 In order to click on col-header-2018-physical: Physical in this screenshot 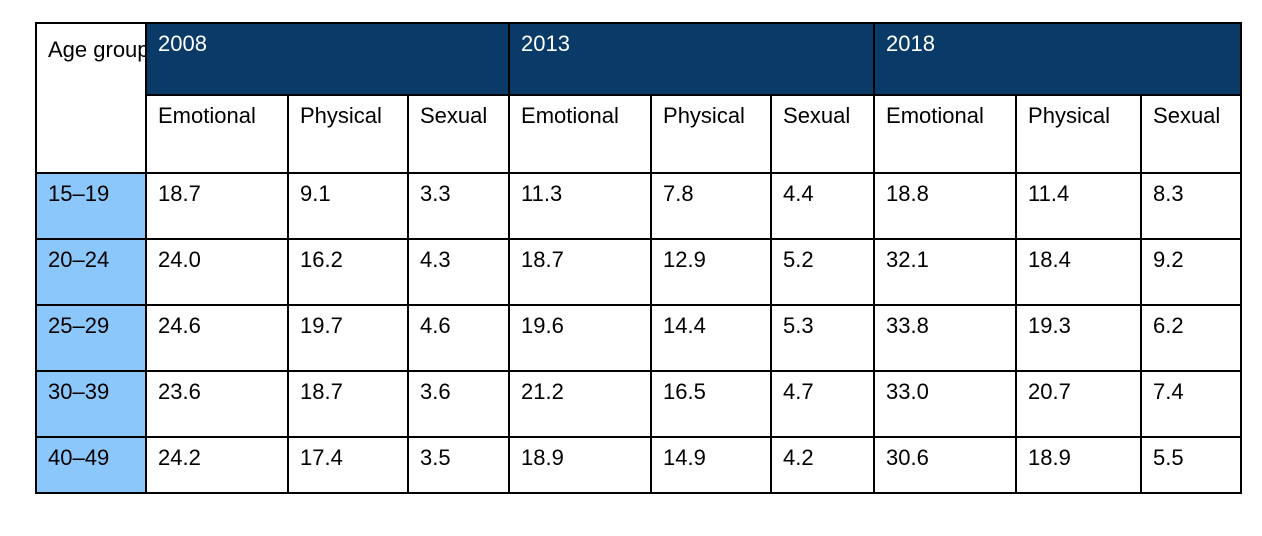, I will do `click(1079, 134)`.